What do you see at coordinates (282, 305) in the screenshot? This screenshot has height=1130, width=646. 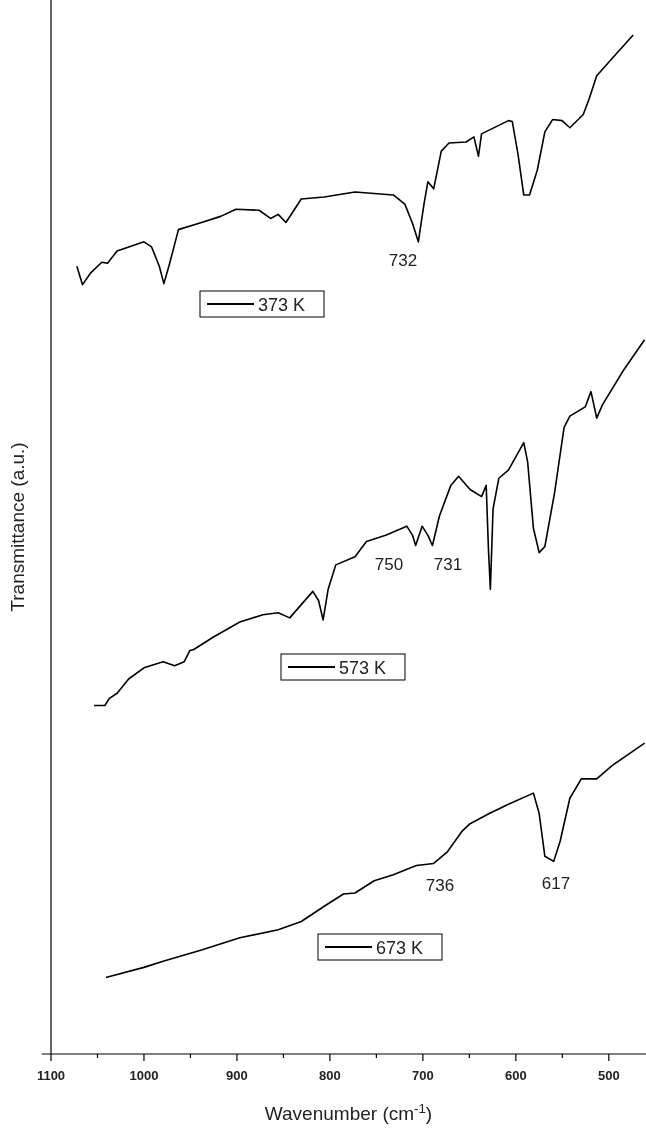 I see `legend-label: 373 K` at bounding box center [282, 305].